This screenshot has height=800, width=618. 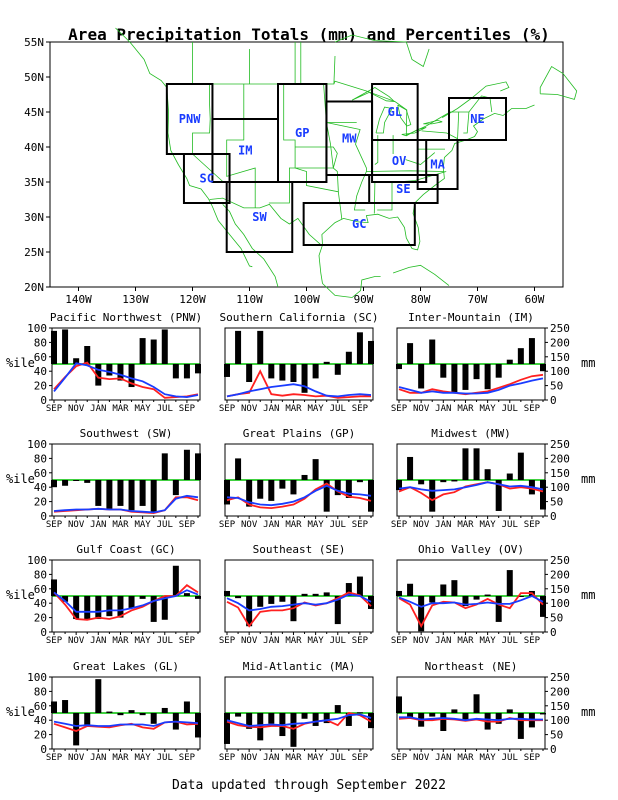 What do you see at coordinates (43, 749) in the screenshot?
I see `y-left-tick-label: 0` at bounding box center [43, 749].